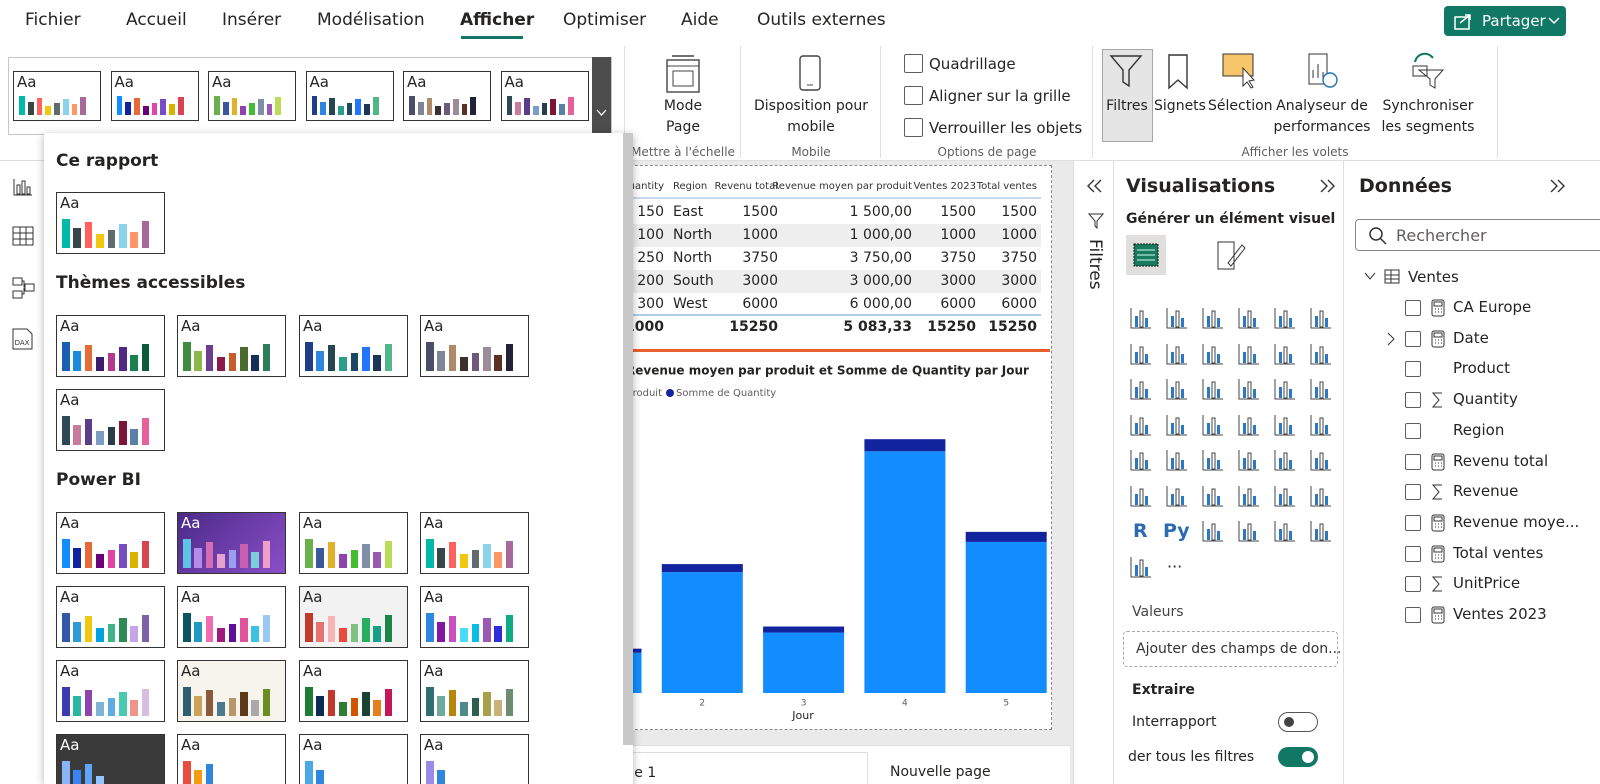  What do you see at coordinates (1558, 186) in the screenshot?
I see `collapse-icon` at bounding box center [1558, 186].